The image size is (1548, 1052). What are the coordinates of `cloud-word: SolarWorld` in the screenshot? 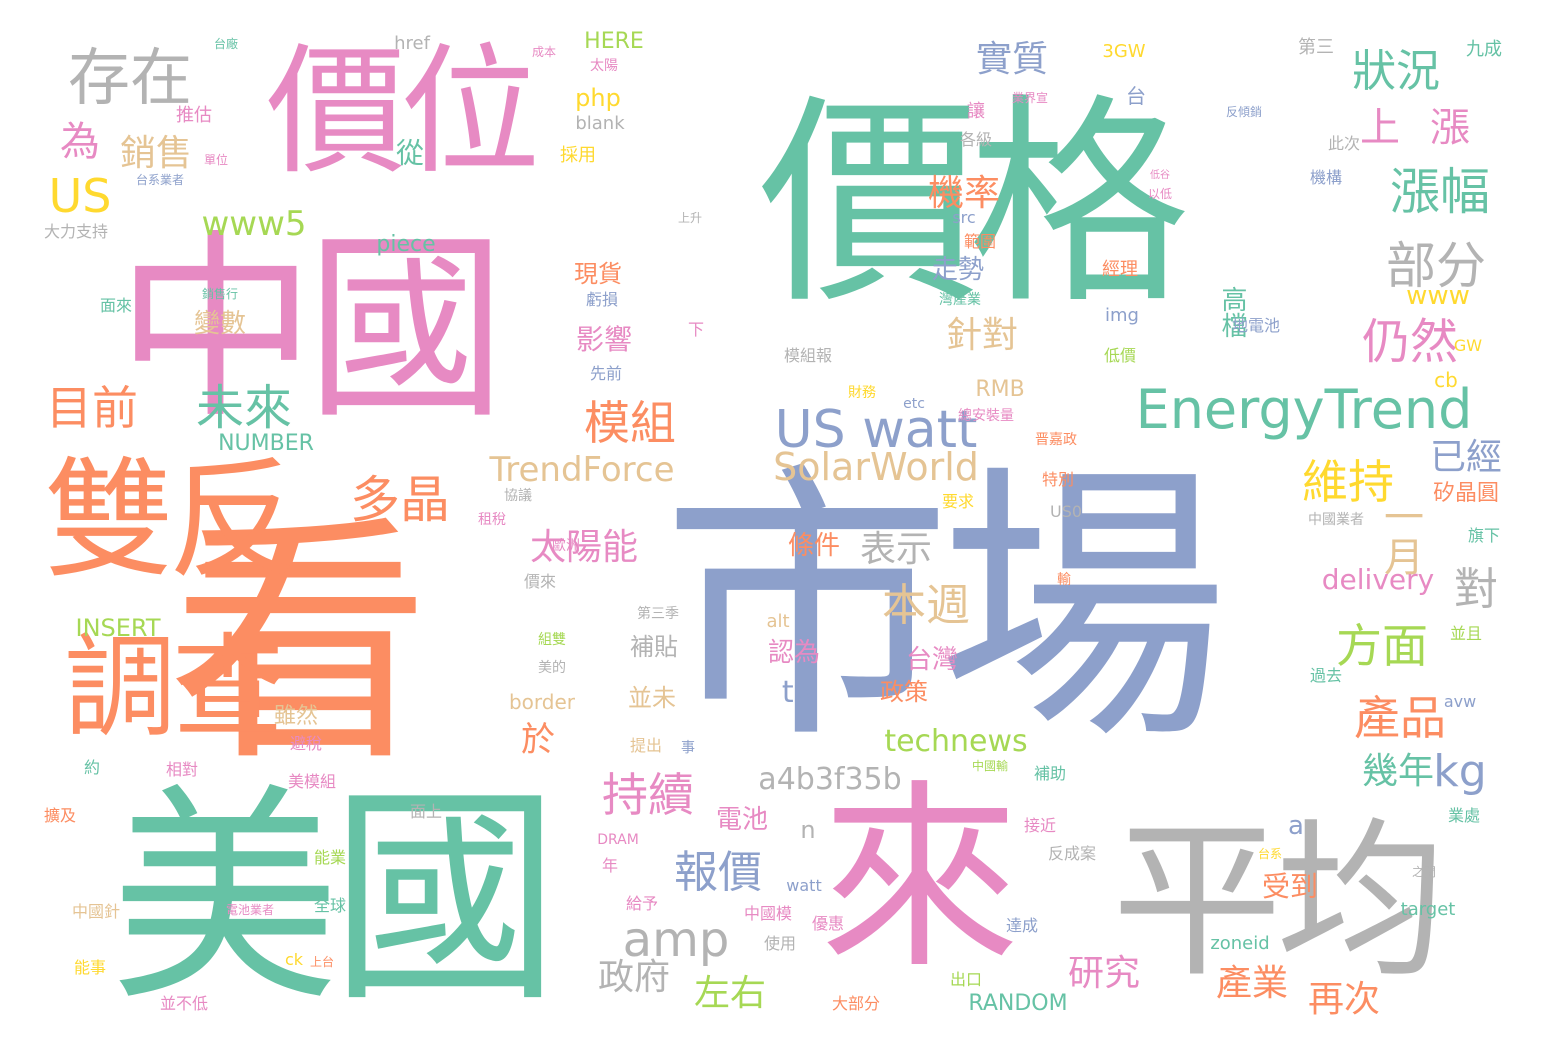 It's located at (876, 467).